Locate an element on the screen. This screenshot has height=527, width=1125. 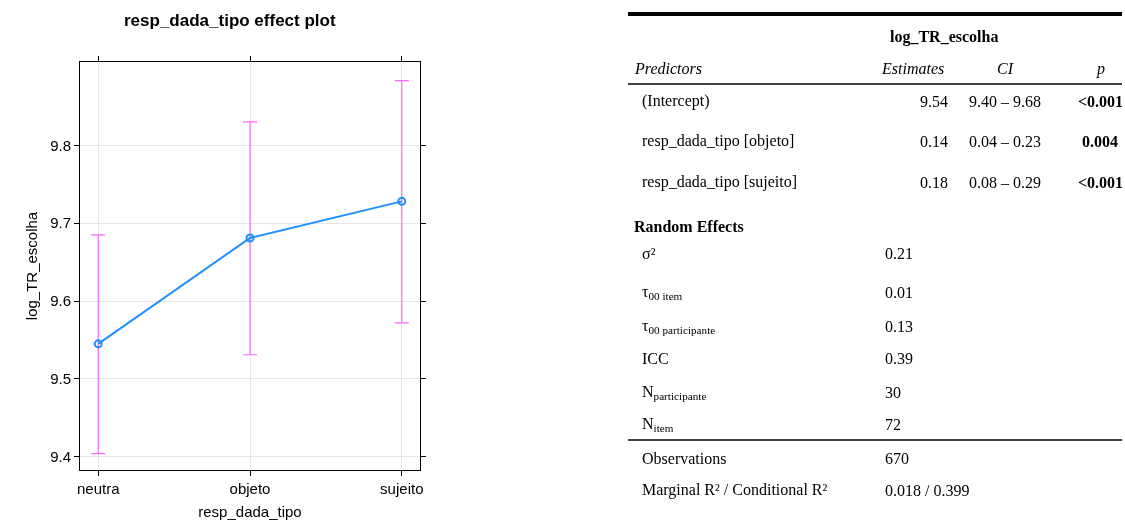
text: Random Effects is located at coordinates (689, 226).